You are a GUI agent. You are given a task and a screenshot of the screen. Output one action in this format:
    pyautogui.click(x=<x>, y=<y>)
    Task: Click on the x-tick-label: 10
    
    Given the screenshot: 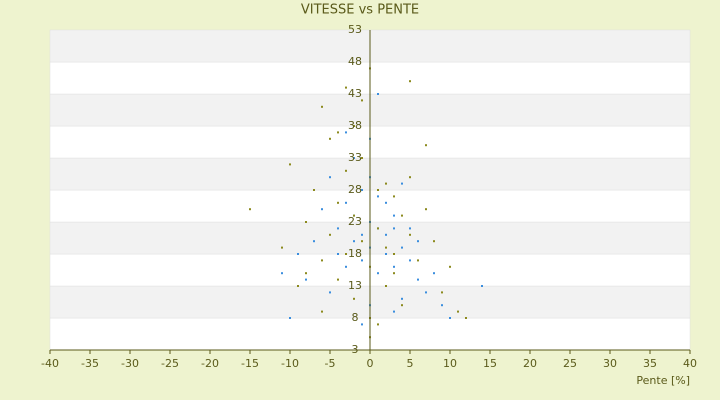 What is the action you would take?
    pyautogui.click(x=450, y=363)
    